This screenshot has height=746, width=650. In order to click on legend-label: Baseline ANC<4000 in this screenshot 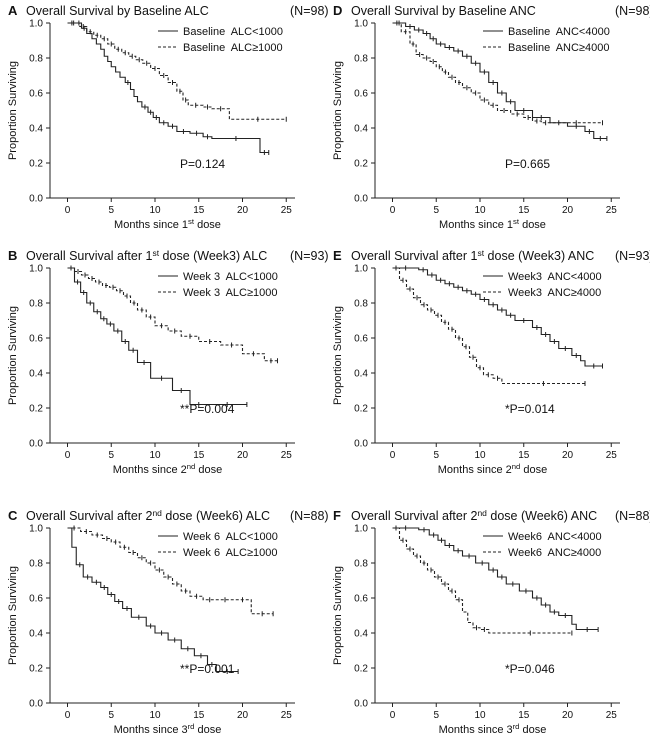, I will do `click(559, 32)`.